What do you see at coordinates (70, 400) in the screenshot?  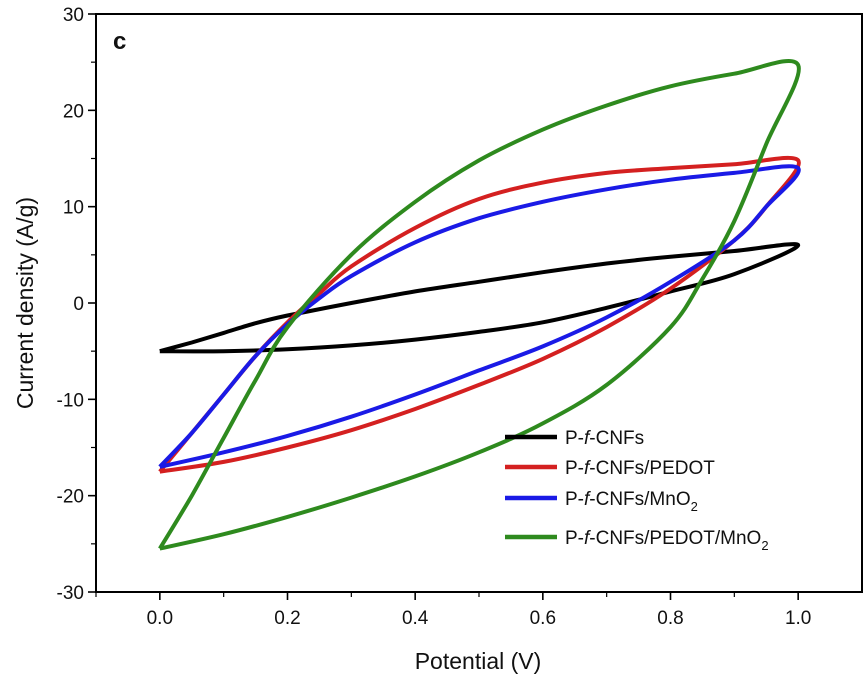 I see `y-tick-label: -10` at bounding box center [70, 400].